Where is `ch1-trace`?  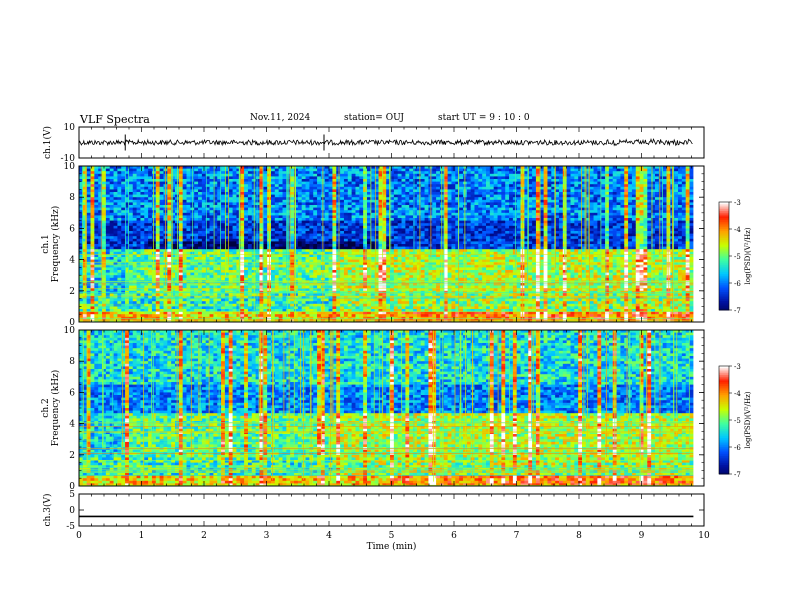
ch1-trace is located at coordinates (385, 142).